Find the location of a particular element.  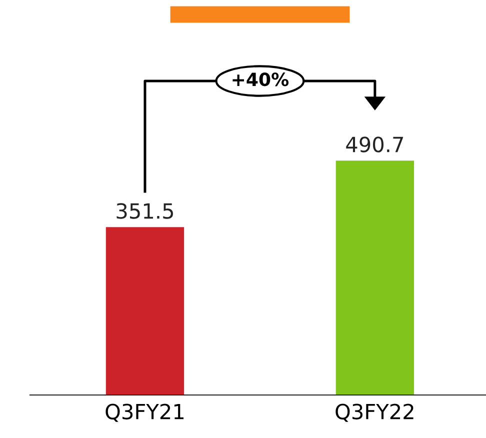

x-tick-label: Q3FY22 is located at coordinates (375, 413).